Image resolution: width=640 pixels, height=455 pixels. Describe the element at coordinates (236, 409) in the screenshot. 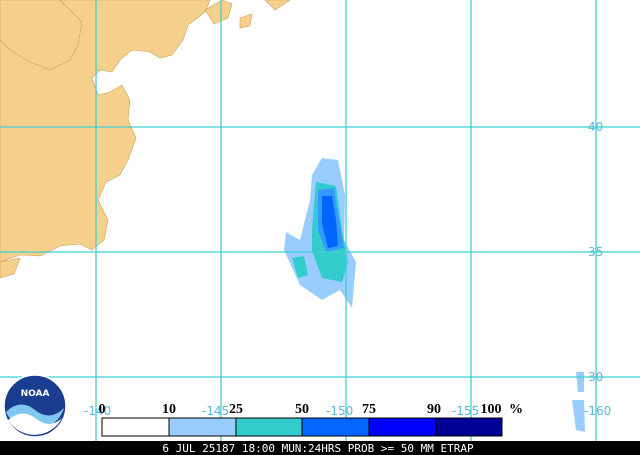

I see `legend-label: 25` at that location.